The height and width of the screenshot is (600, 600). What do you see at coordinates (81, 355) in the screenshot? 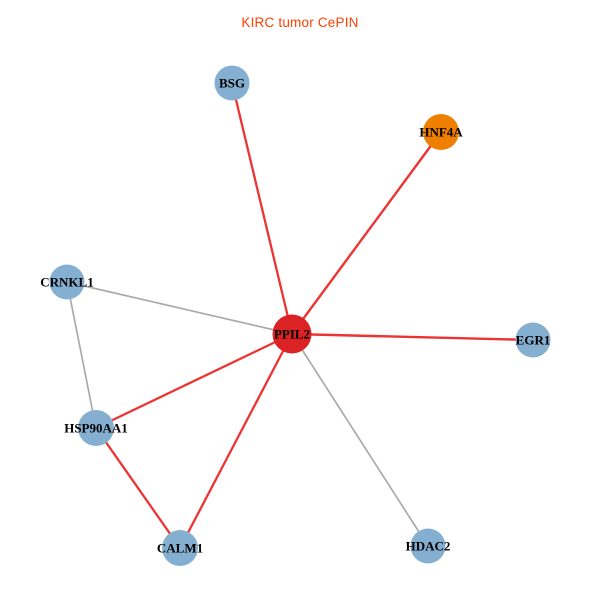
I see `edge-CRNKL1-HSP90AA1` at bounding box center [81, 355].